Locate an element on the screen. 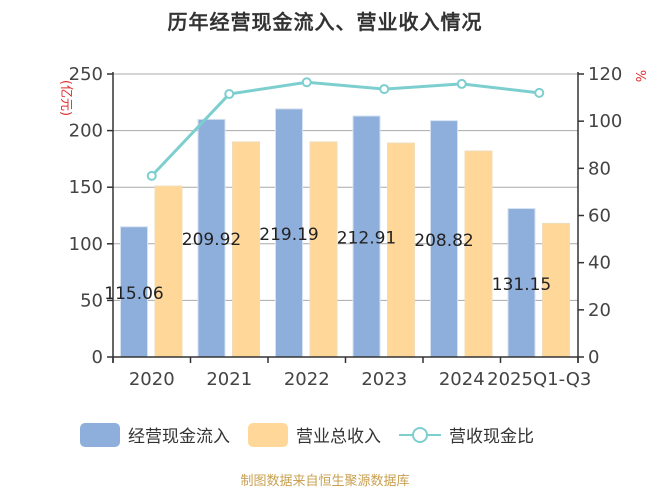 The image size is (650, 489). ratio-line is located at coordinates (345, 128).